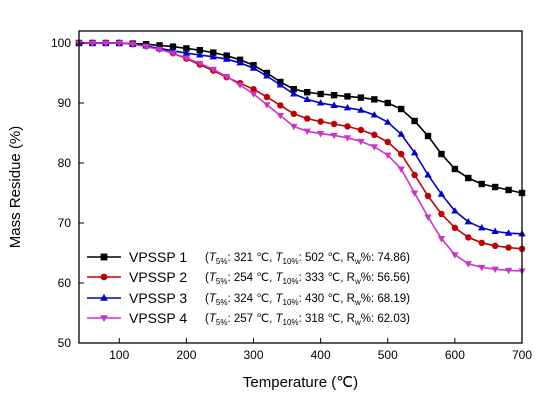 This screenshot has width=550, height=401. I want to click on x-axis-label: Temperature (℃), so click(300, 382).